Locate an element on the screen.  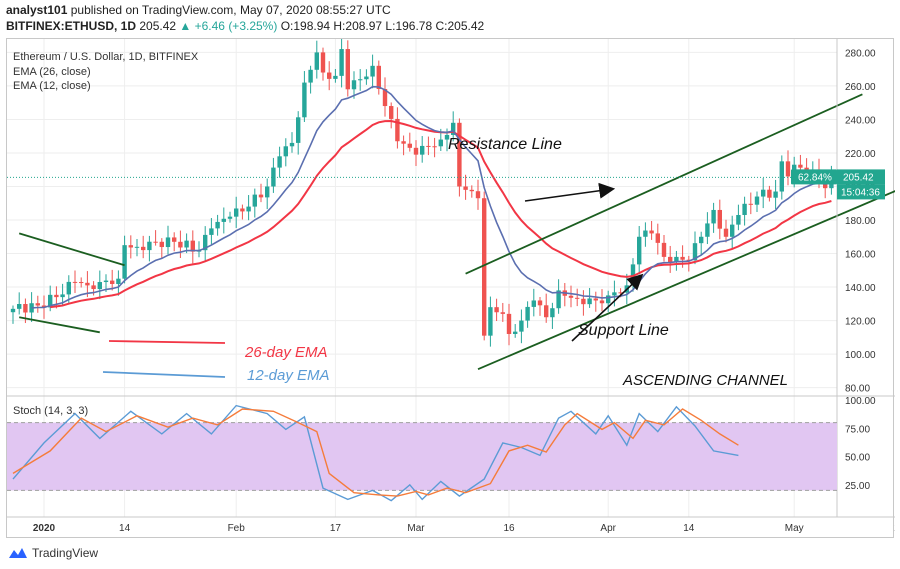
channel-support-line is located at coordinates (686, 280).